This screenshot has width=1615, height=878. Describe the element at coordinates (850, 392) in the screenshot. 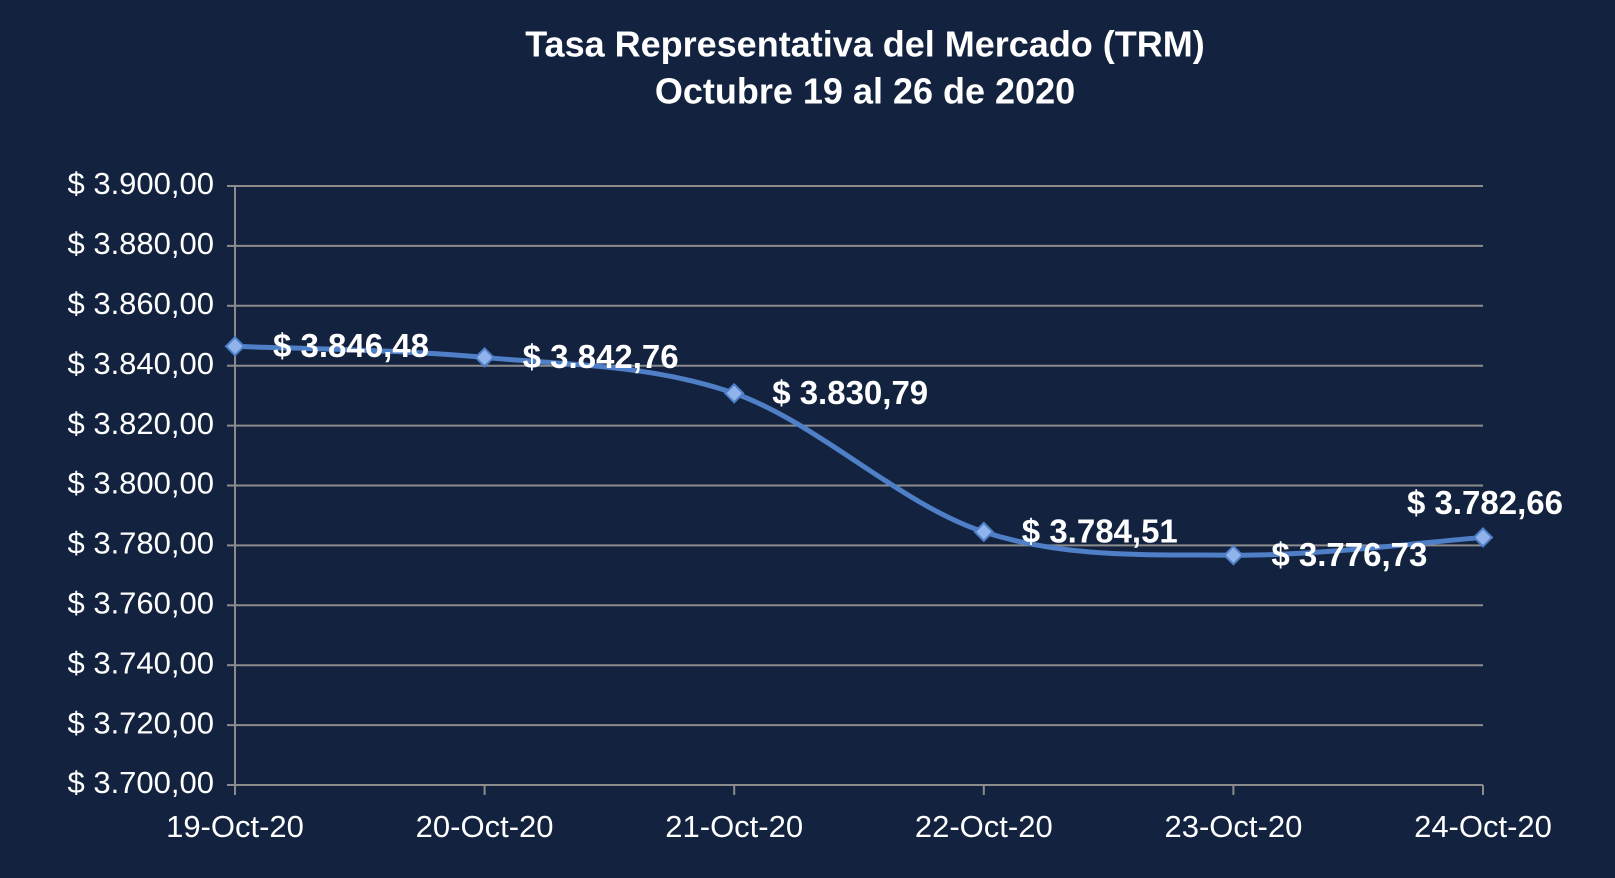

I see `data-label: $ 3.830,79` at that location.